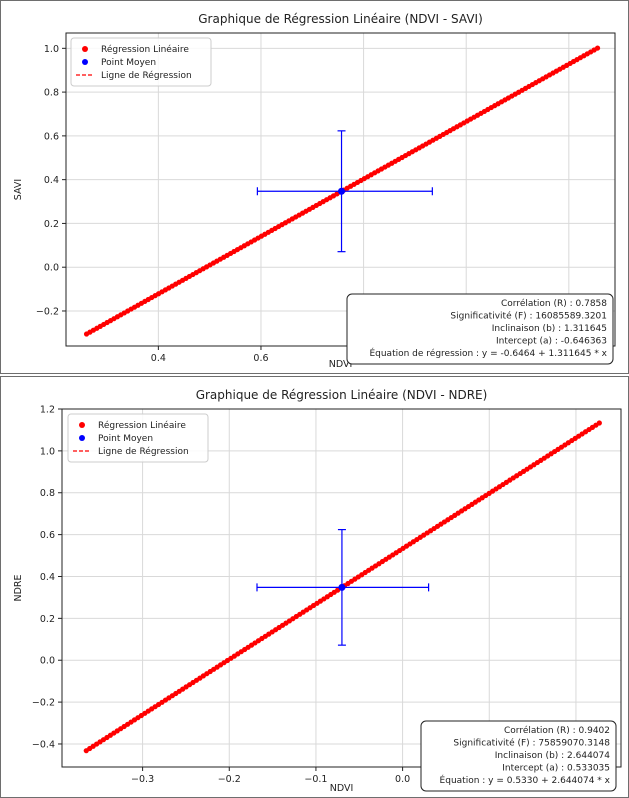 The image size is (629, 798). Describe the element at coordinates (525, 780) in the screenshot. I see `stats-line: Équation : y = 0.5330 + 2.644074 * x` at that location.